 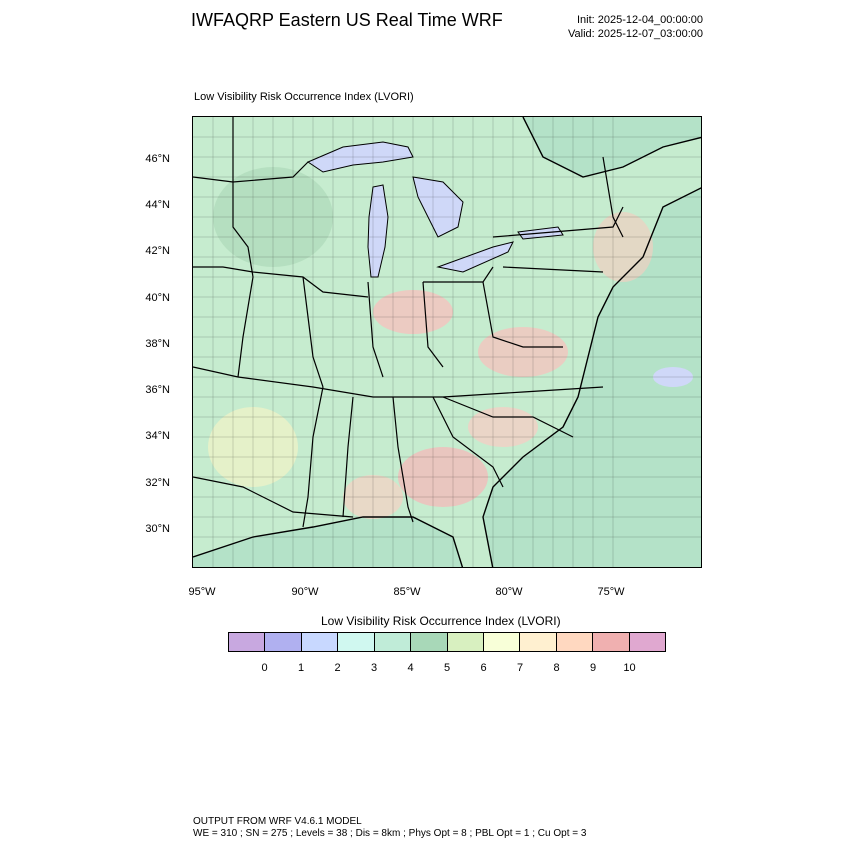 I want to click on lon-label-85: 85°W, so click(x=407, y=592).